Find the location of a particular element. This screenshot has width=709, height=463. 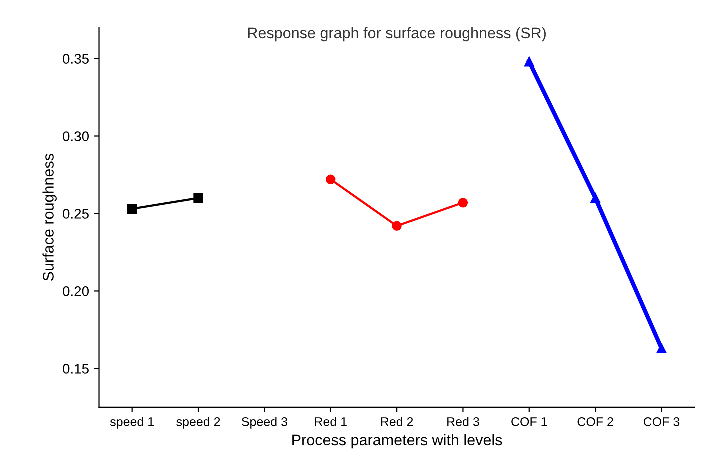

x-tick-label: COF 1 is located at coordinates (530, 421).